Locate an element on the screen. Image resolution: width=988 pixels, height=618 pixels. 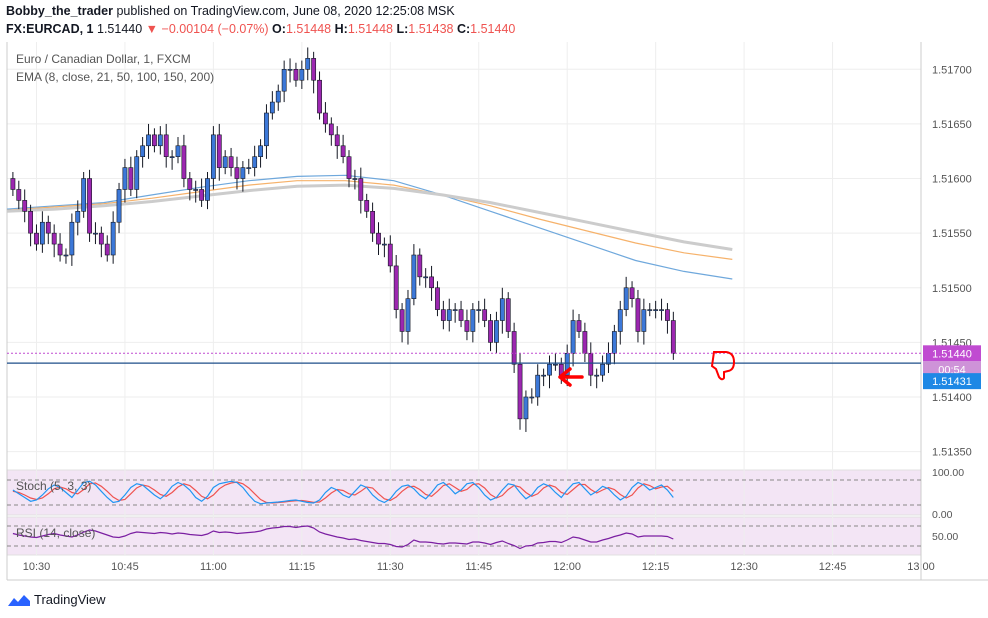
low-label: L: is located at coordinates (402, 29).